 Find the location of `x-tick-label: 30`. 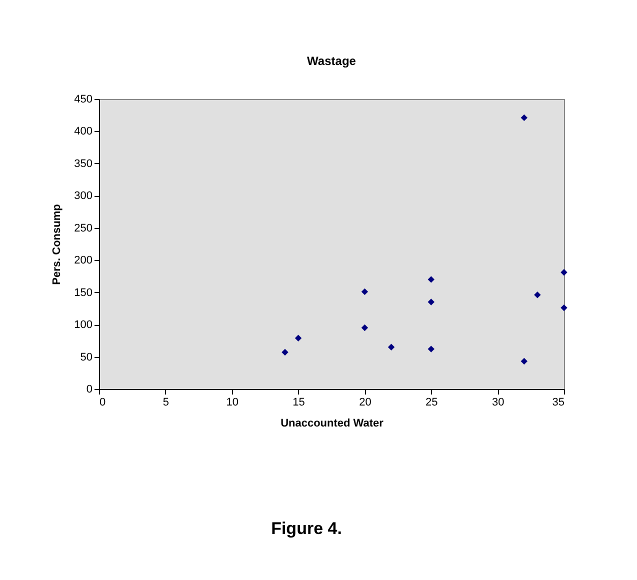

x-tick-label: 30 is located at coordinates (498, 402).